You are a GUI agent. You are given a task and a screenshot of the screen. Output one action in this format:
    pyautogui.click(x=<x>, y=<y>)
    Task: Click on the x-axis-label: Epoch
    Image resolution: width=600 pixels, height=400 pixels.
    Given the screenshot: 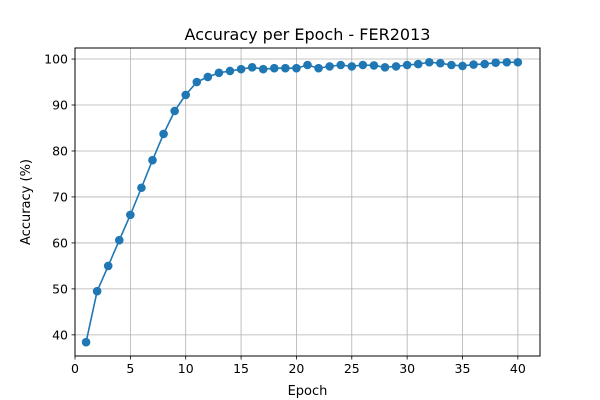 What is the action you would take?
    pyautogui.click(x=308, y=391)
    